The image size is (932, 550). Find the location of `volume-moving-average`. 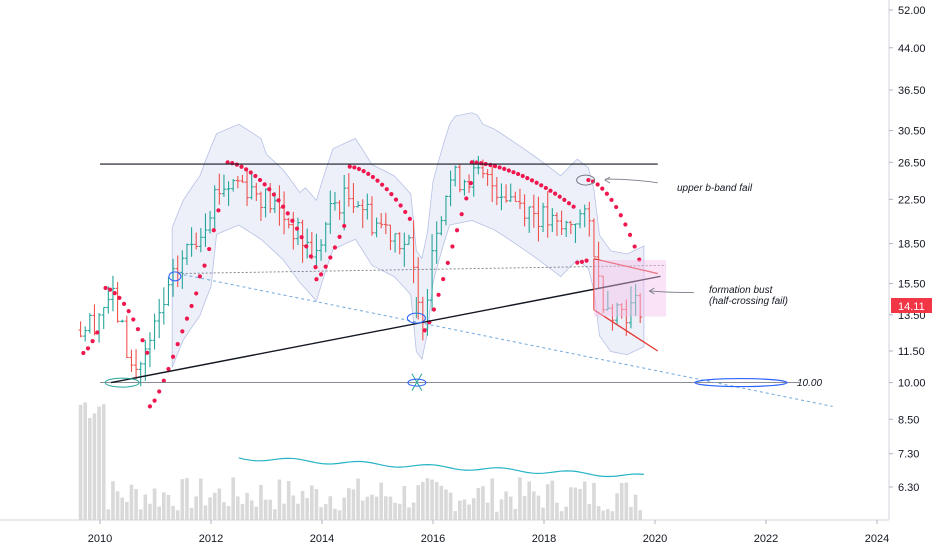

volume-moving-average is located at coordinates (441, 467).